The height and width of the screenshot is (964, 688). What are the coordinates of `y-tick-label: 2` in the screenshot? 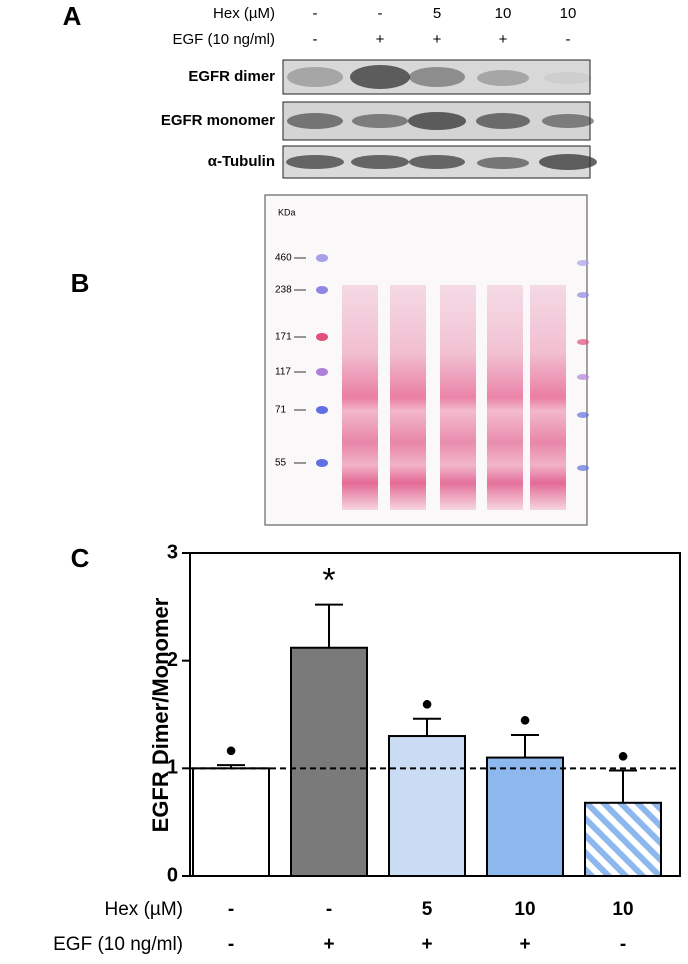 It's located at (172, 660).